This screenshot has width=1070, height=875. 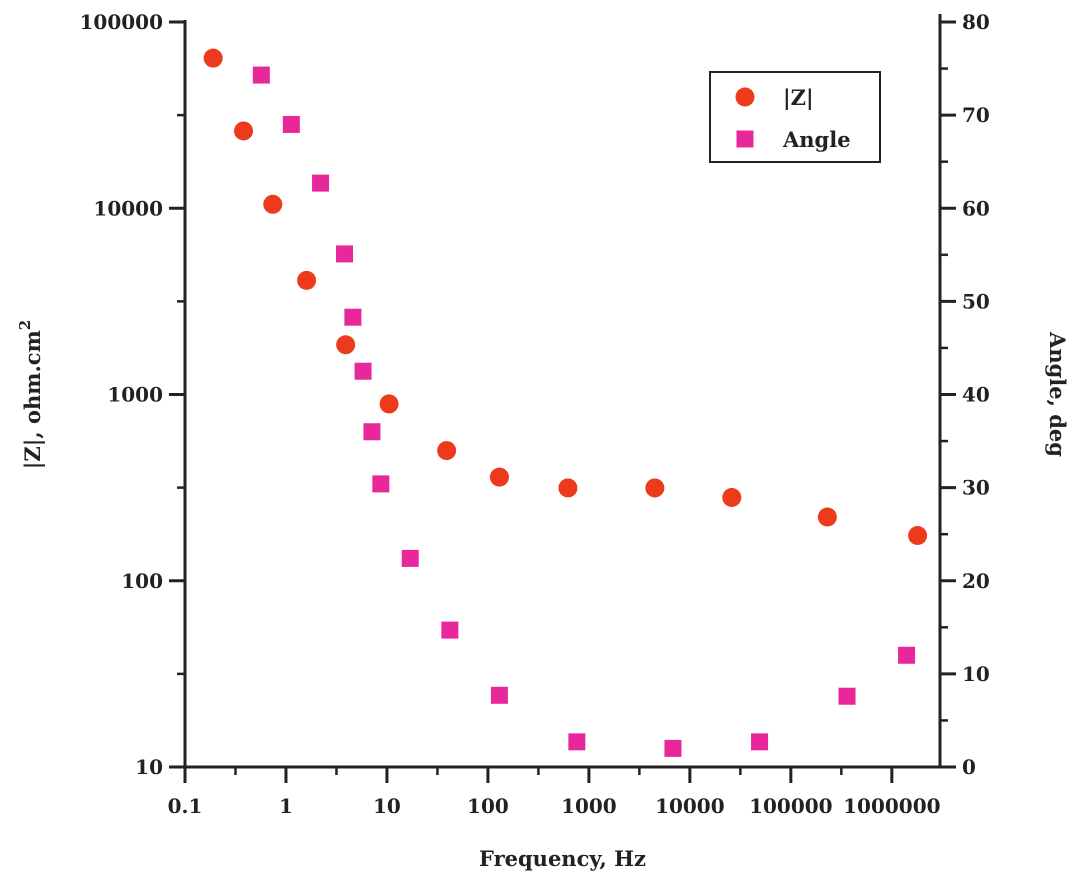 What do you see at coordinates (976, 488) in the screenshot?
I see `y2-tick-label: 30` at bounding box center [976, 488].